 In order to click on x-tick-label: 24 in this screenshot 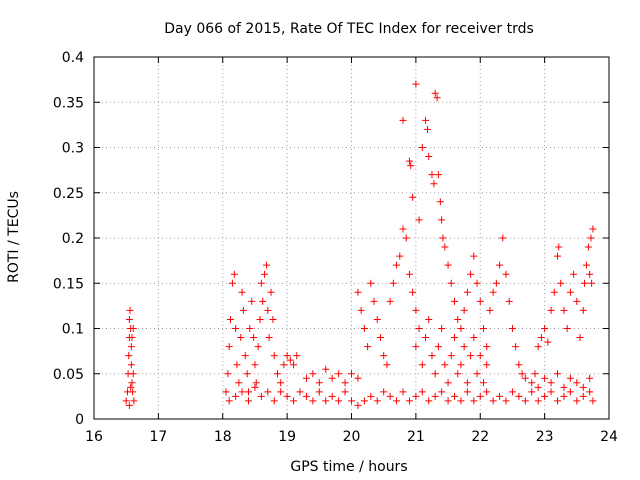, I will do `click(609, 437)`.